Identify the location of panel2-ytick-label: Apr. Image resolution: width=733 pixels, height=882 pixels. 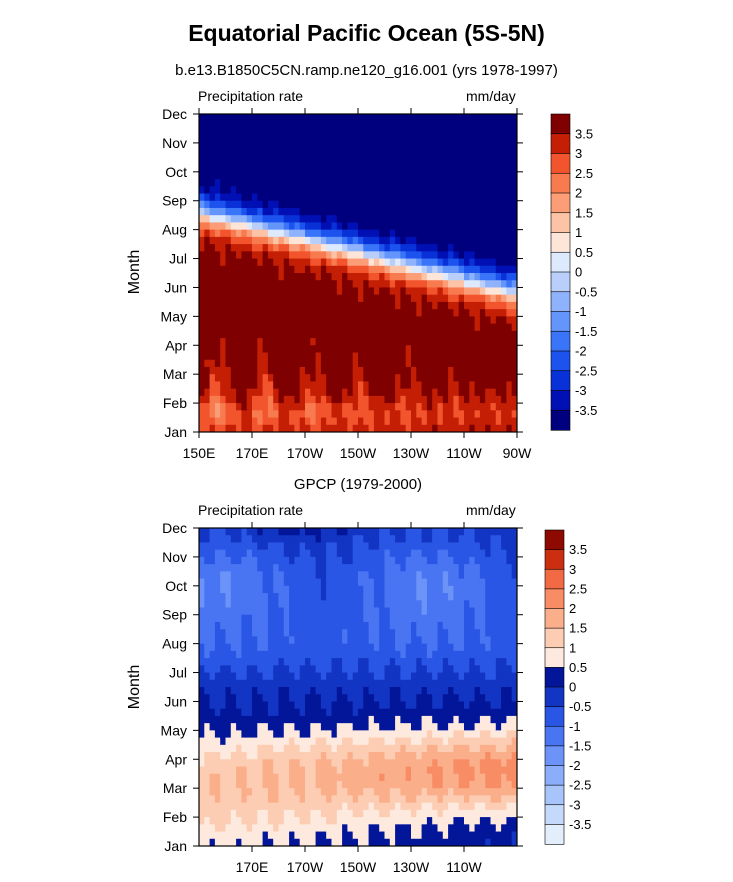
(176, 759).